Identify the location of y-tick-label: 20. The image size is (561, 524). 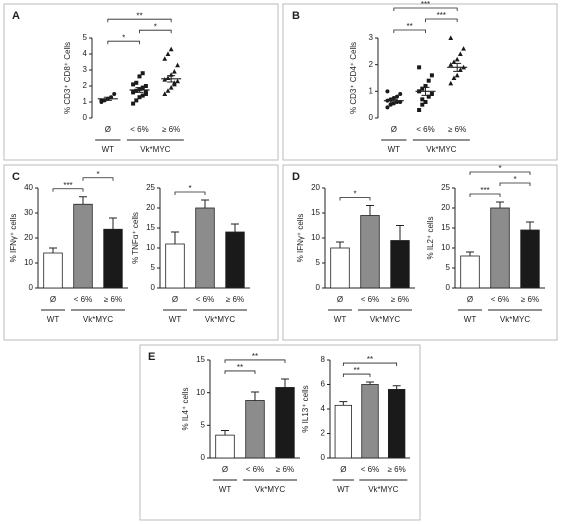
(28, 237).